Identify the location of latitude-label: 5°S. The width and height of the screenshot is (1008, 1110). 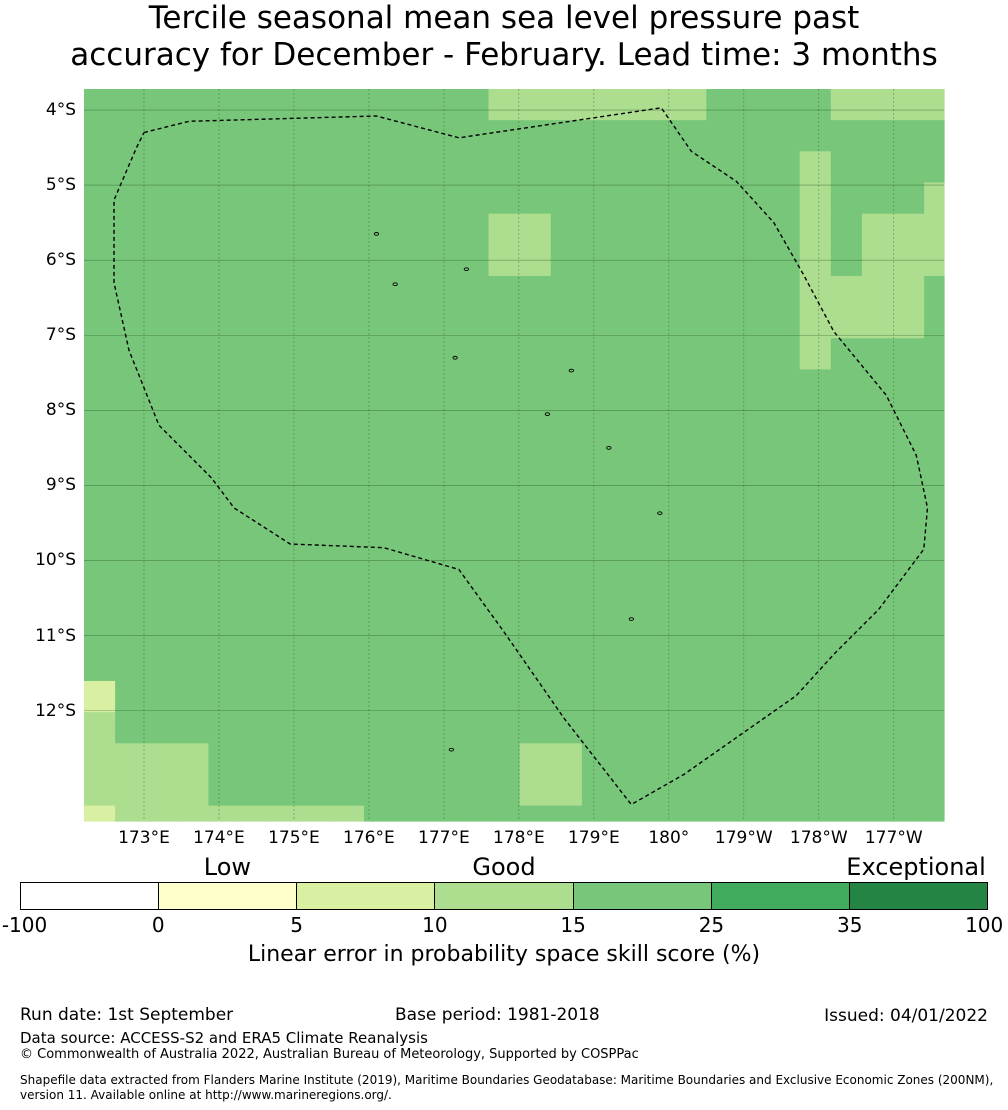
(60, 185).